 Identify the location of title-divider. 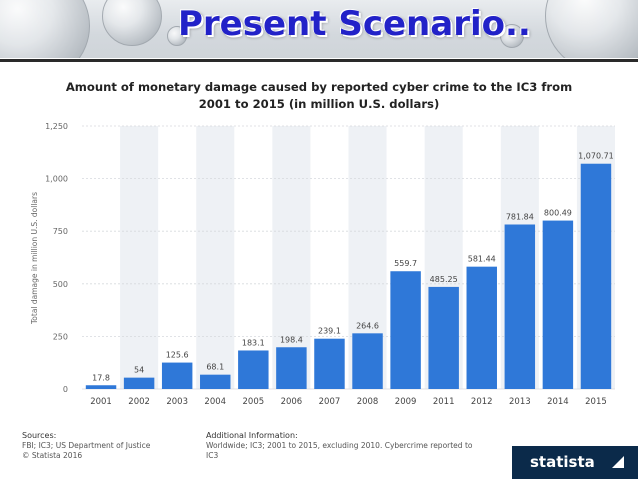
(319, 60).